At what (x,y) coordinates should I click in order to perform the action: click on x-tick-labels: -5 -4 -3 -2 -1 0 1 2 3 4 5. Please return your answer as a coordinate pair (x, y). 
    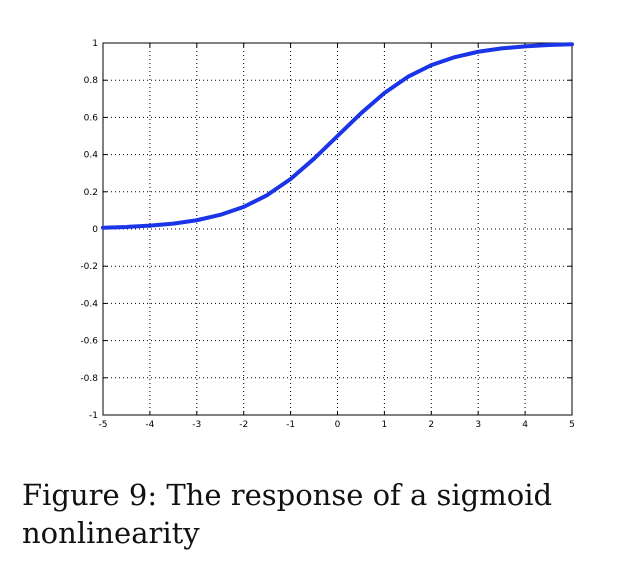
    Looking at the image, I should click on (337, 425).